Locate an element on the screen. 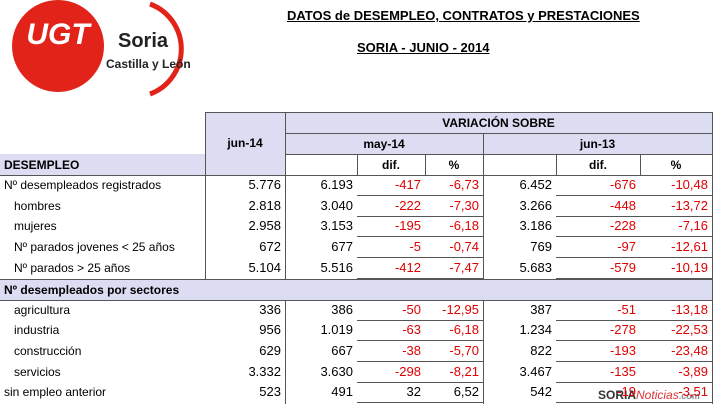 The height and width of the screenshot is (404, 714). logo-arc is located at coordinates (166, 49).